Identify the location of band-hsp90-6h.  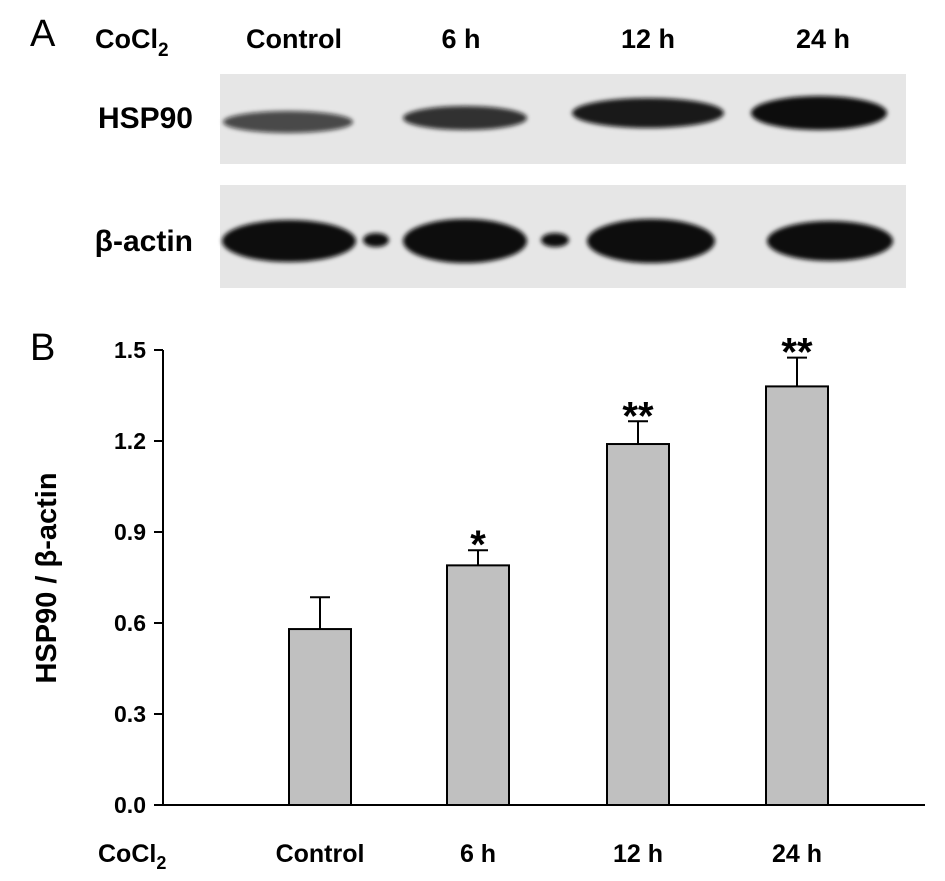
(465, 118).